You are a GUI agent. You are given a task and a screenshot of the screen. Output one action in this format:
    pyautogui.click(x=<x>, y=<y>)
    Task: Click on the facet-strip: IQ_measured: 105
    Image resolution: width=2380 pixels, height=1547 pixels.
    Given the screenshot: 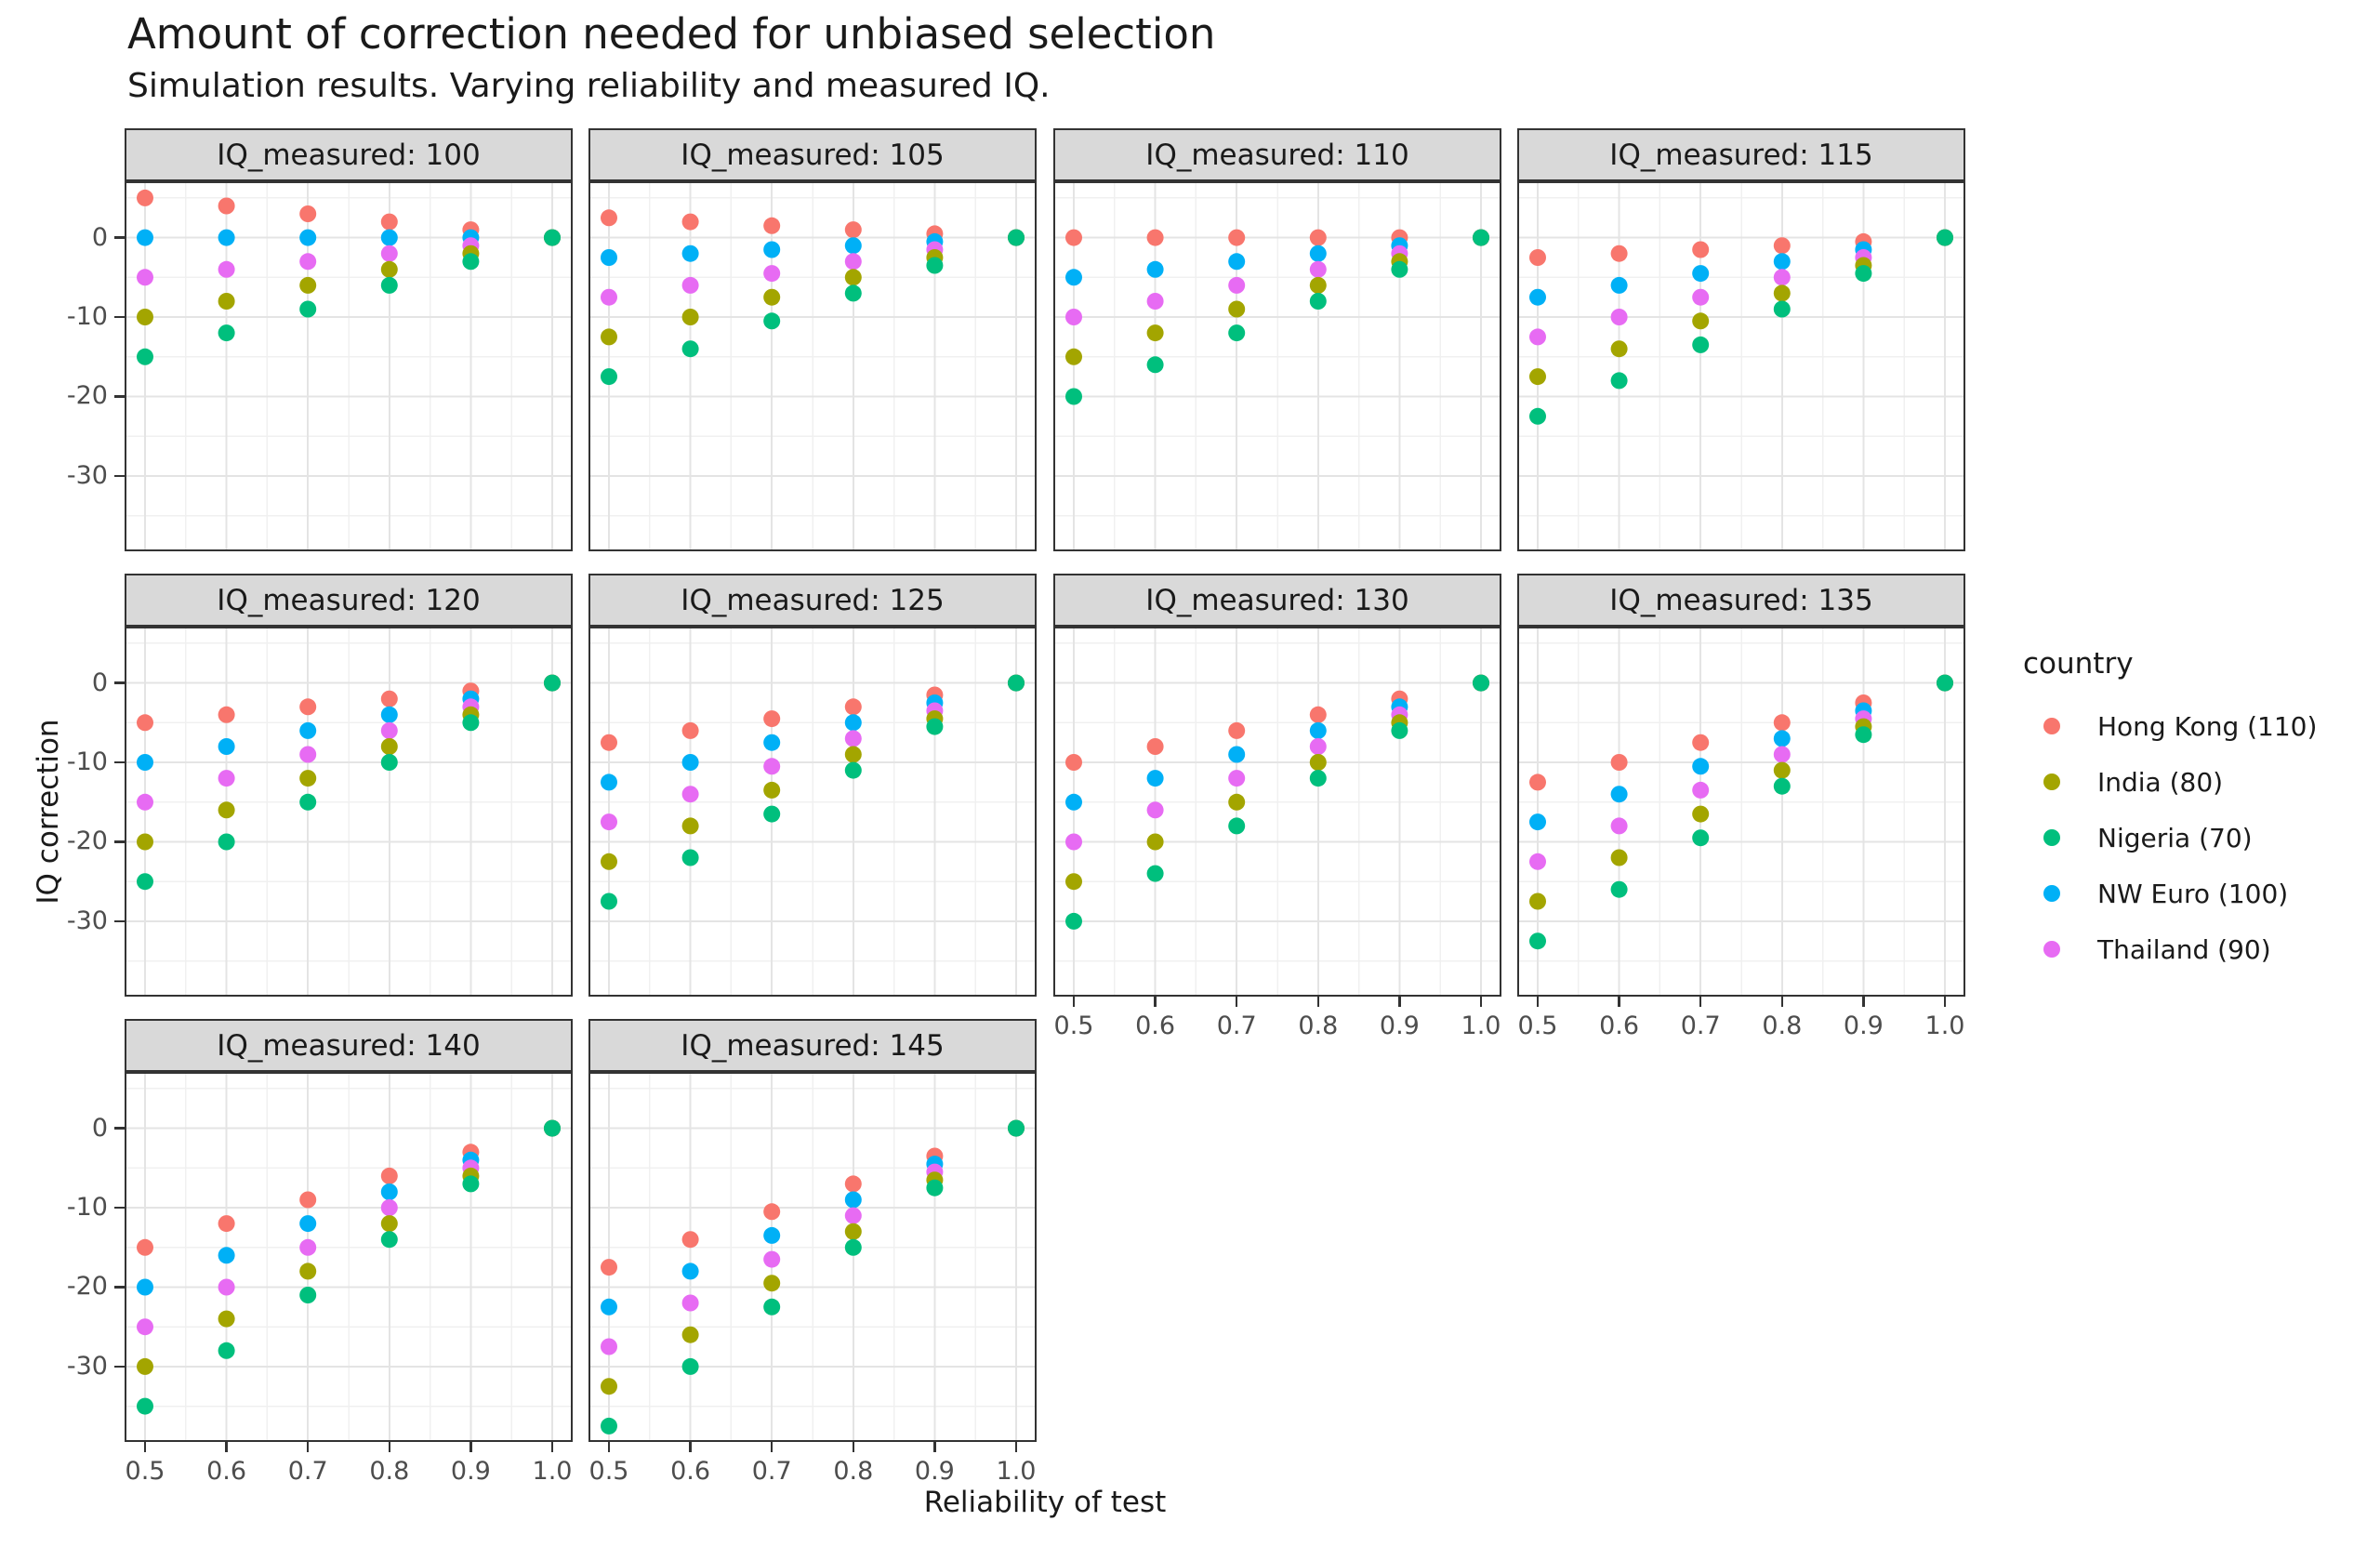 What is the action you would take?
    pyautogui.click(x=812, y=154)
    